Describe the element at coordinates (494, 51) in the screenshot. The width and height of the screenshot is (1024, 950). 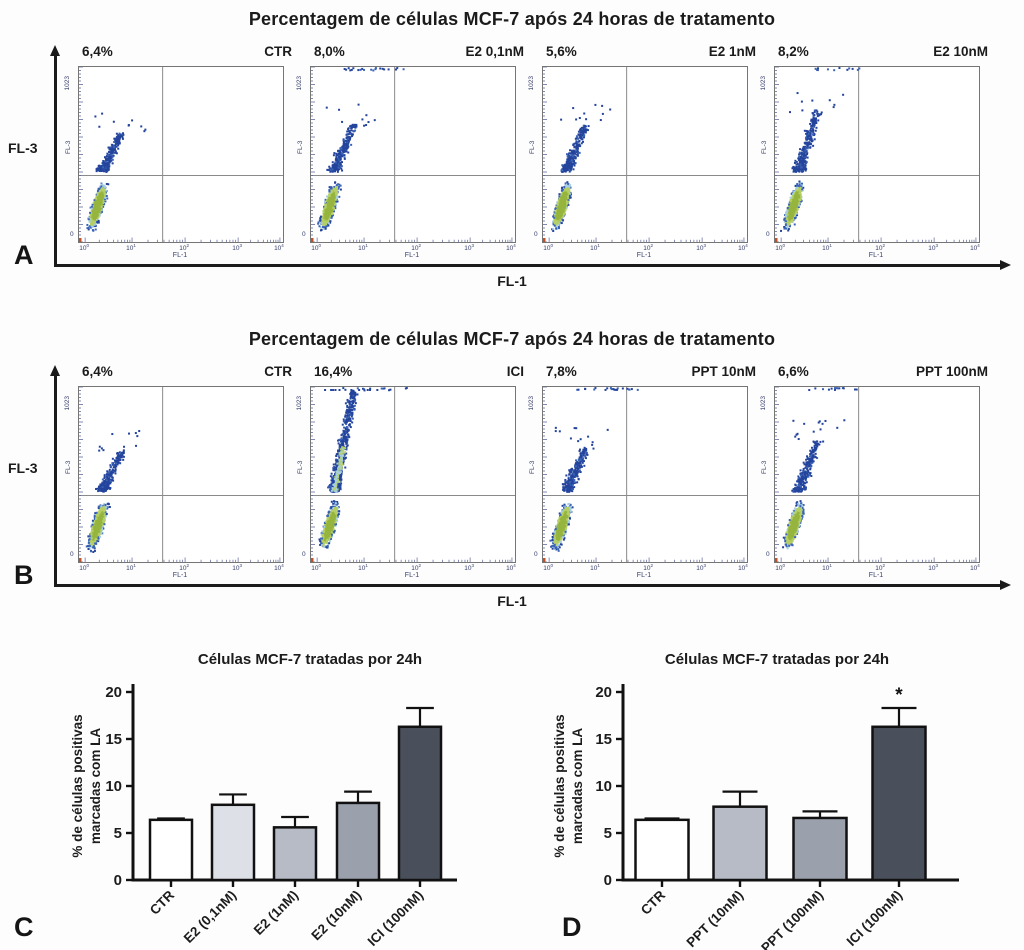
I see `treatment-label: E2 0,1nM` at that location.